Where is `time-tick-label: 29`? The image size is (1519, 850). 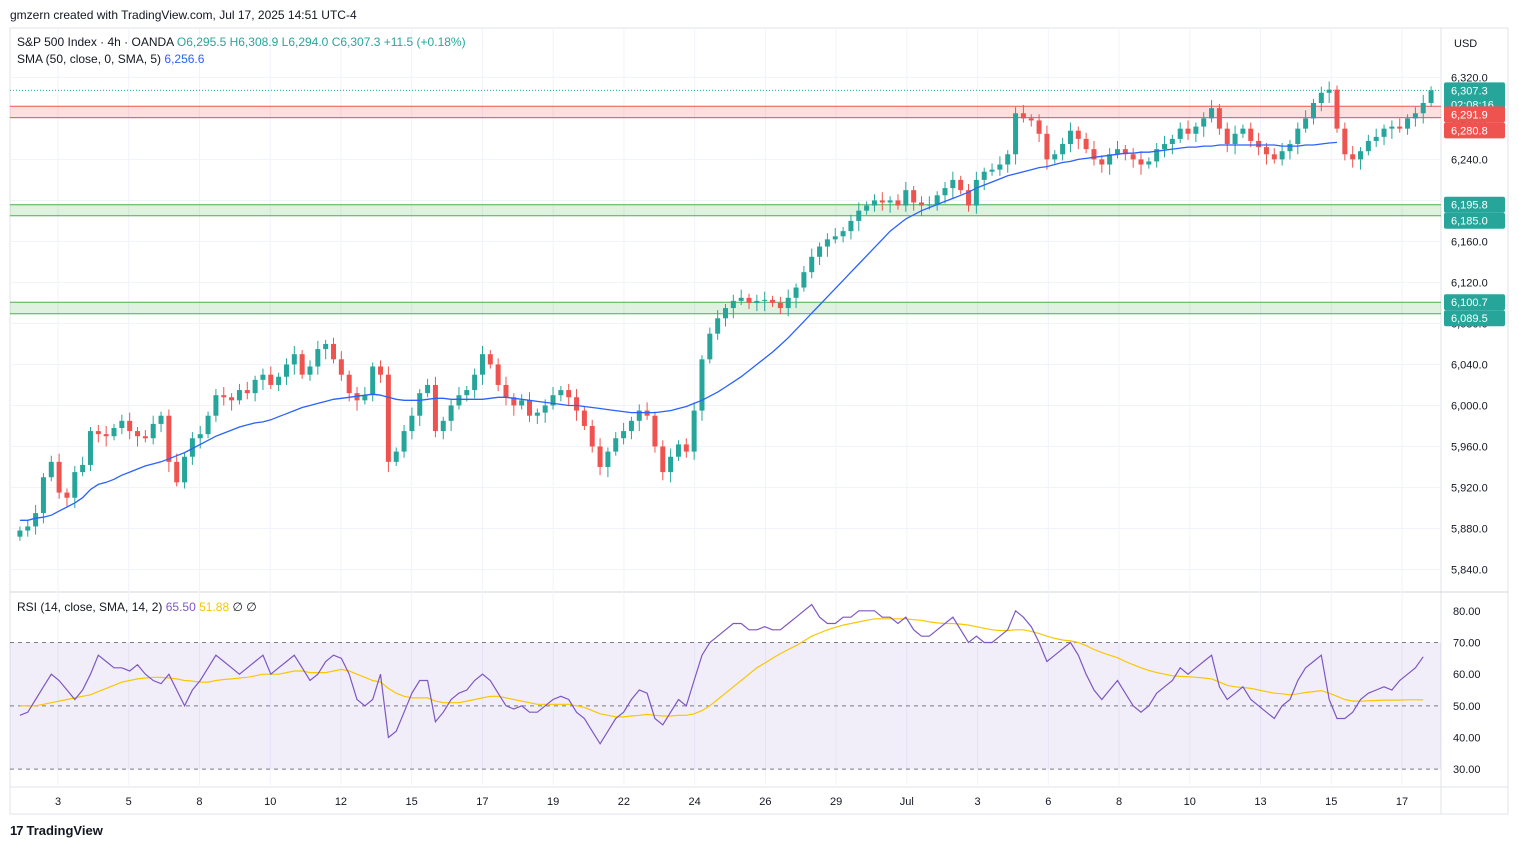
time-tick-label: 29 is located at coordinates (836, 802).